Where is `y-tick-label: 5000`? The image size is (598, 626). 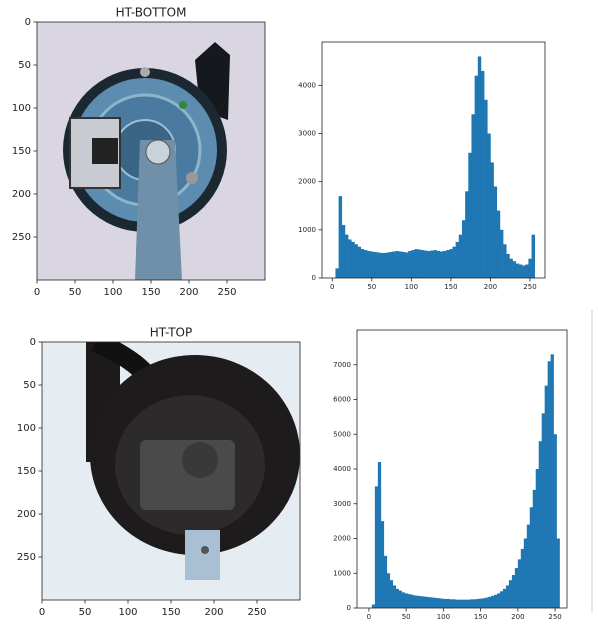
y-tick-label: 5000 is located at coordinates (342, 434).